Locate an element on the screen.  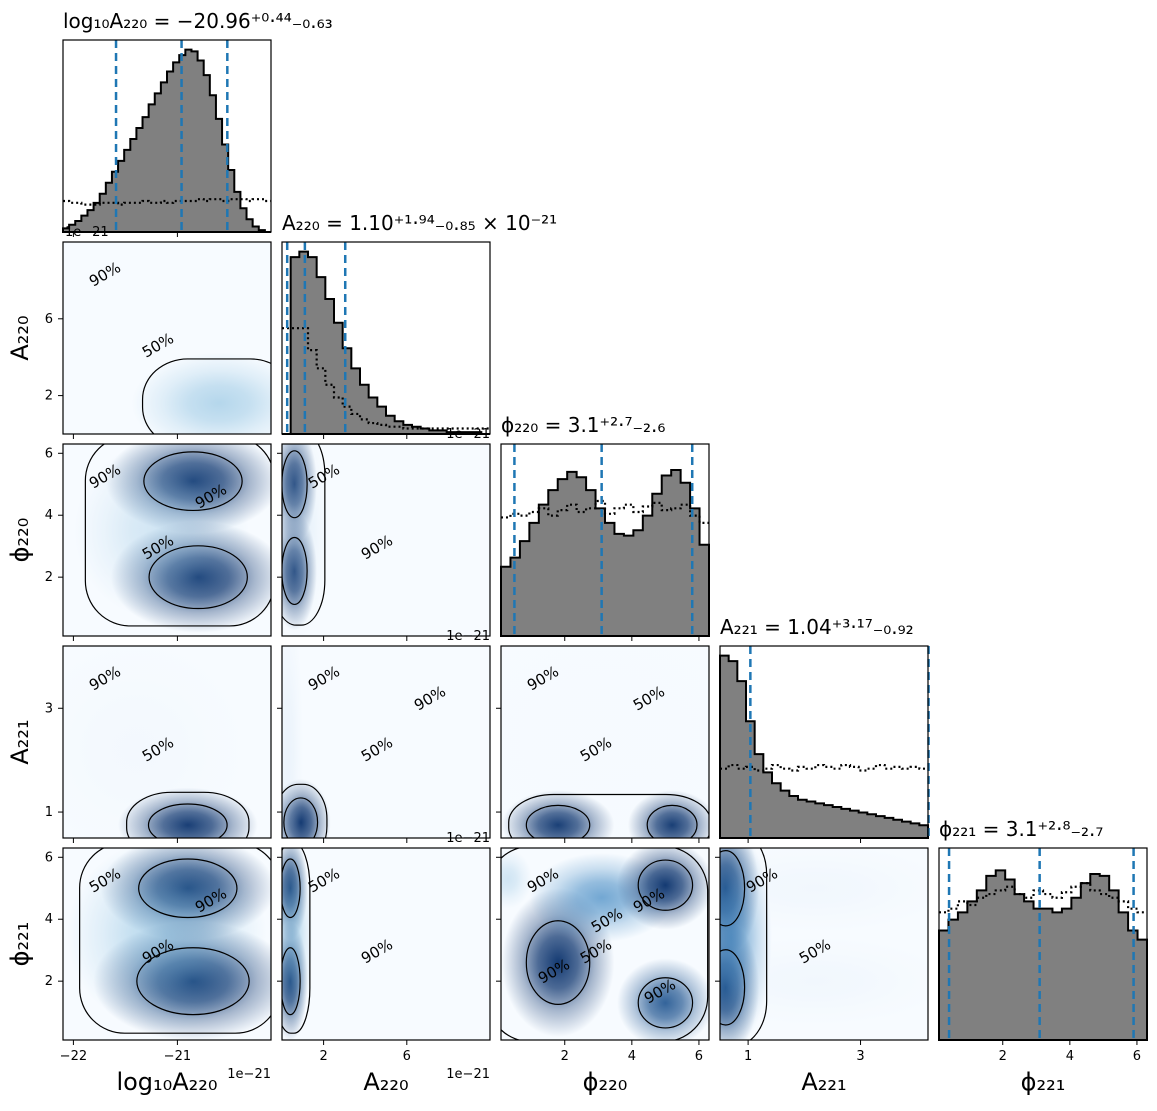
y-axis-A221: 1 3 A₂₂₁ is located at coordinates (253, 760).